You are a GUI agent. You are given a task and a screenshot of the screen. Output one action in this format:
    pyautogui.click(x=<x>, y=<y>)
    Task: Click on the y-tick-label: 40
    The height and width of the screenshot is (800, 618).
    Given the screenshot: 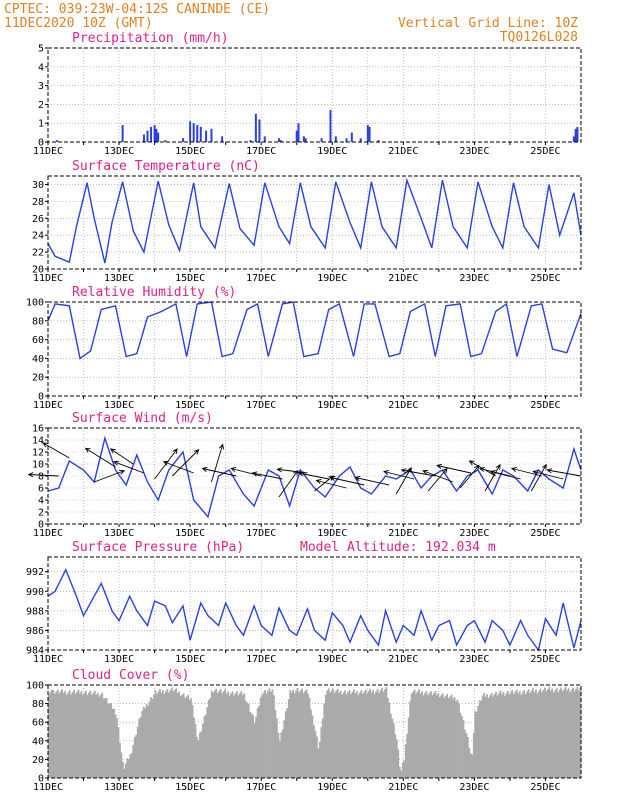 What is the action you would take?
    pyautogui.click(x=38, y=359)
    